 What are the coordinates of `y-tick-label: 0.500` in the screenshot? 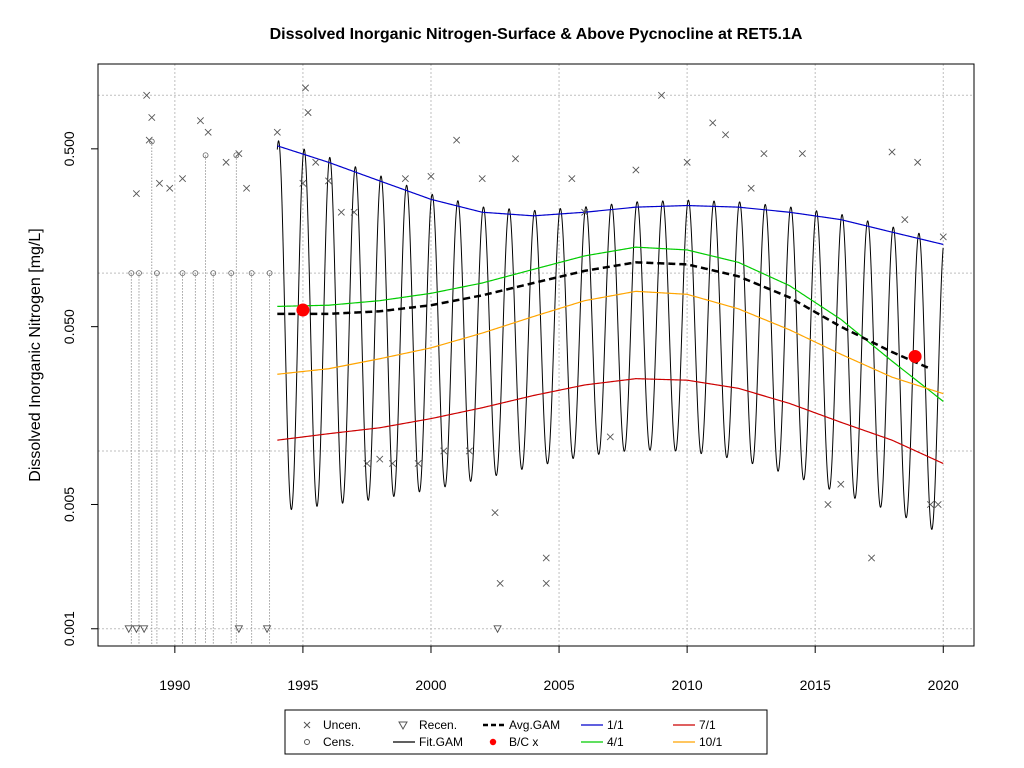 It's located at (69, 148).